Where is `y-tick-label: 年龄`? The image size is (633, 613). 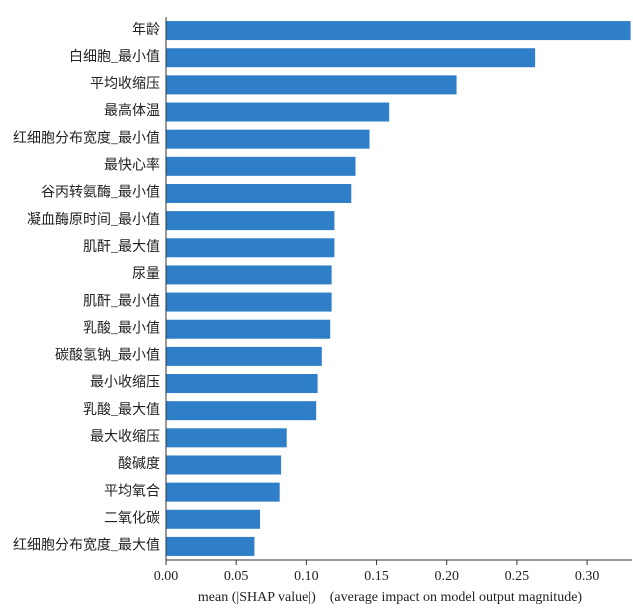 y-tick-label: 年龄 is located at coordinates (146, 30).